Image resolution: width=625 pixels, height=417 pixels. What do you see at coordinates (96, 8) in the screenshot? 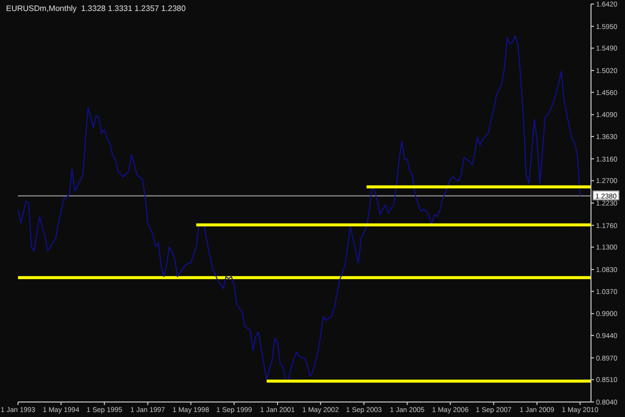
I see `chart-title: EURUSDm,Monthly 1.3328 1.3331 1.2357 1.2380` at bounding box center [96, 8].